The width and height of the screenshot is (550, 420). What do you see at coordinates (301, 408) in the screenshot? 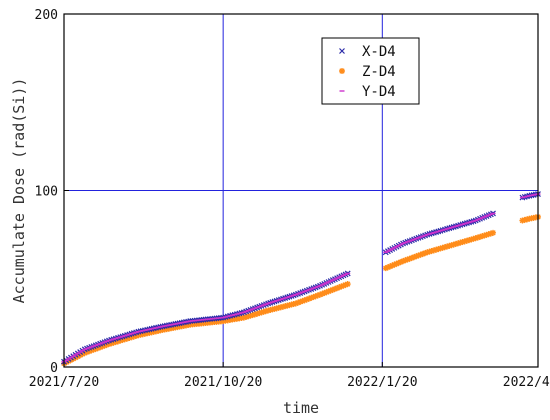
I see `x-axis-label: time` at bounding box center [301, 408].